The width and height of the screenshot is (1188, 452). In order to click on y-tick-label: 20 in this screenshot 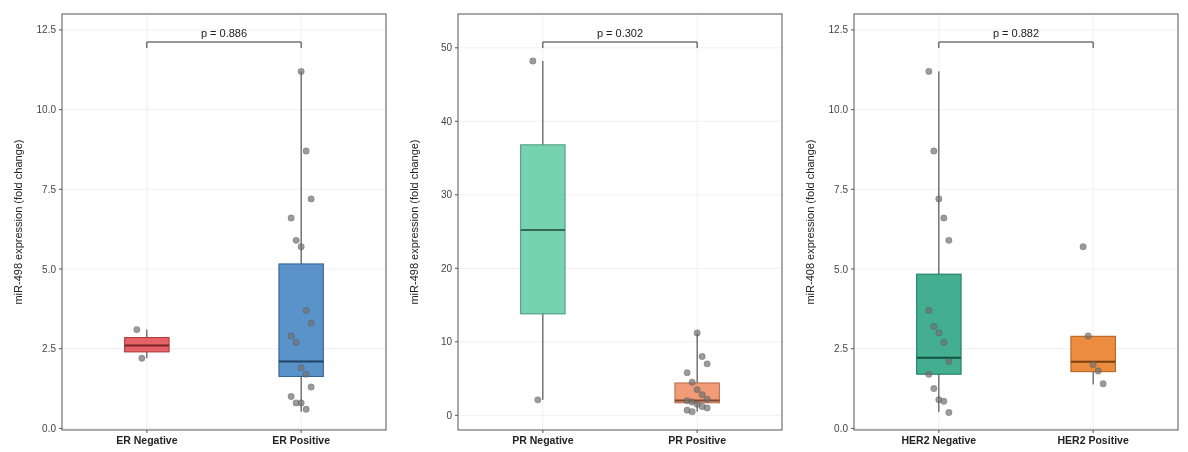, I will do `click(446, 268)`.